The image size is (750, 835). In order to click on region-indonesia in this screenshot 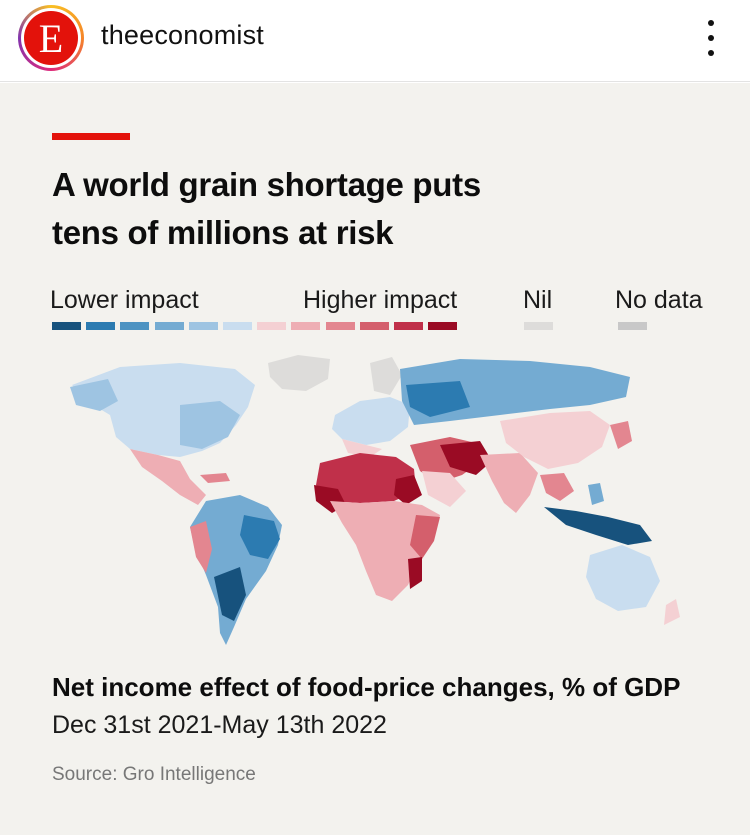, I will do `click(598, 526)`.